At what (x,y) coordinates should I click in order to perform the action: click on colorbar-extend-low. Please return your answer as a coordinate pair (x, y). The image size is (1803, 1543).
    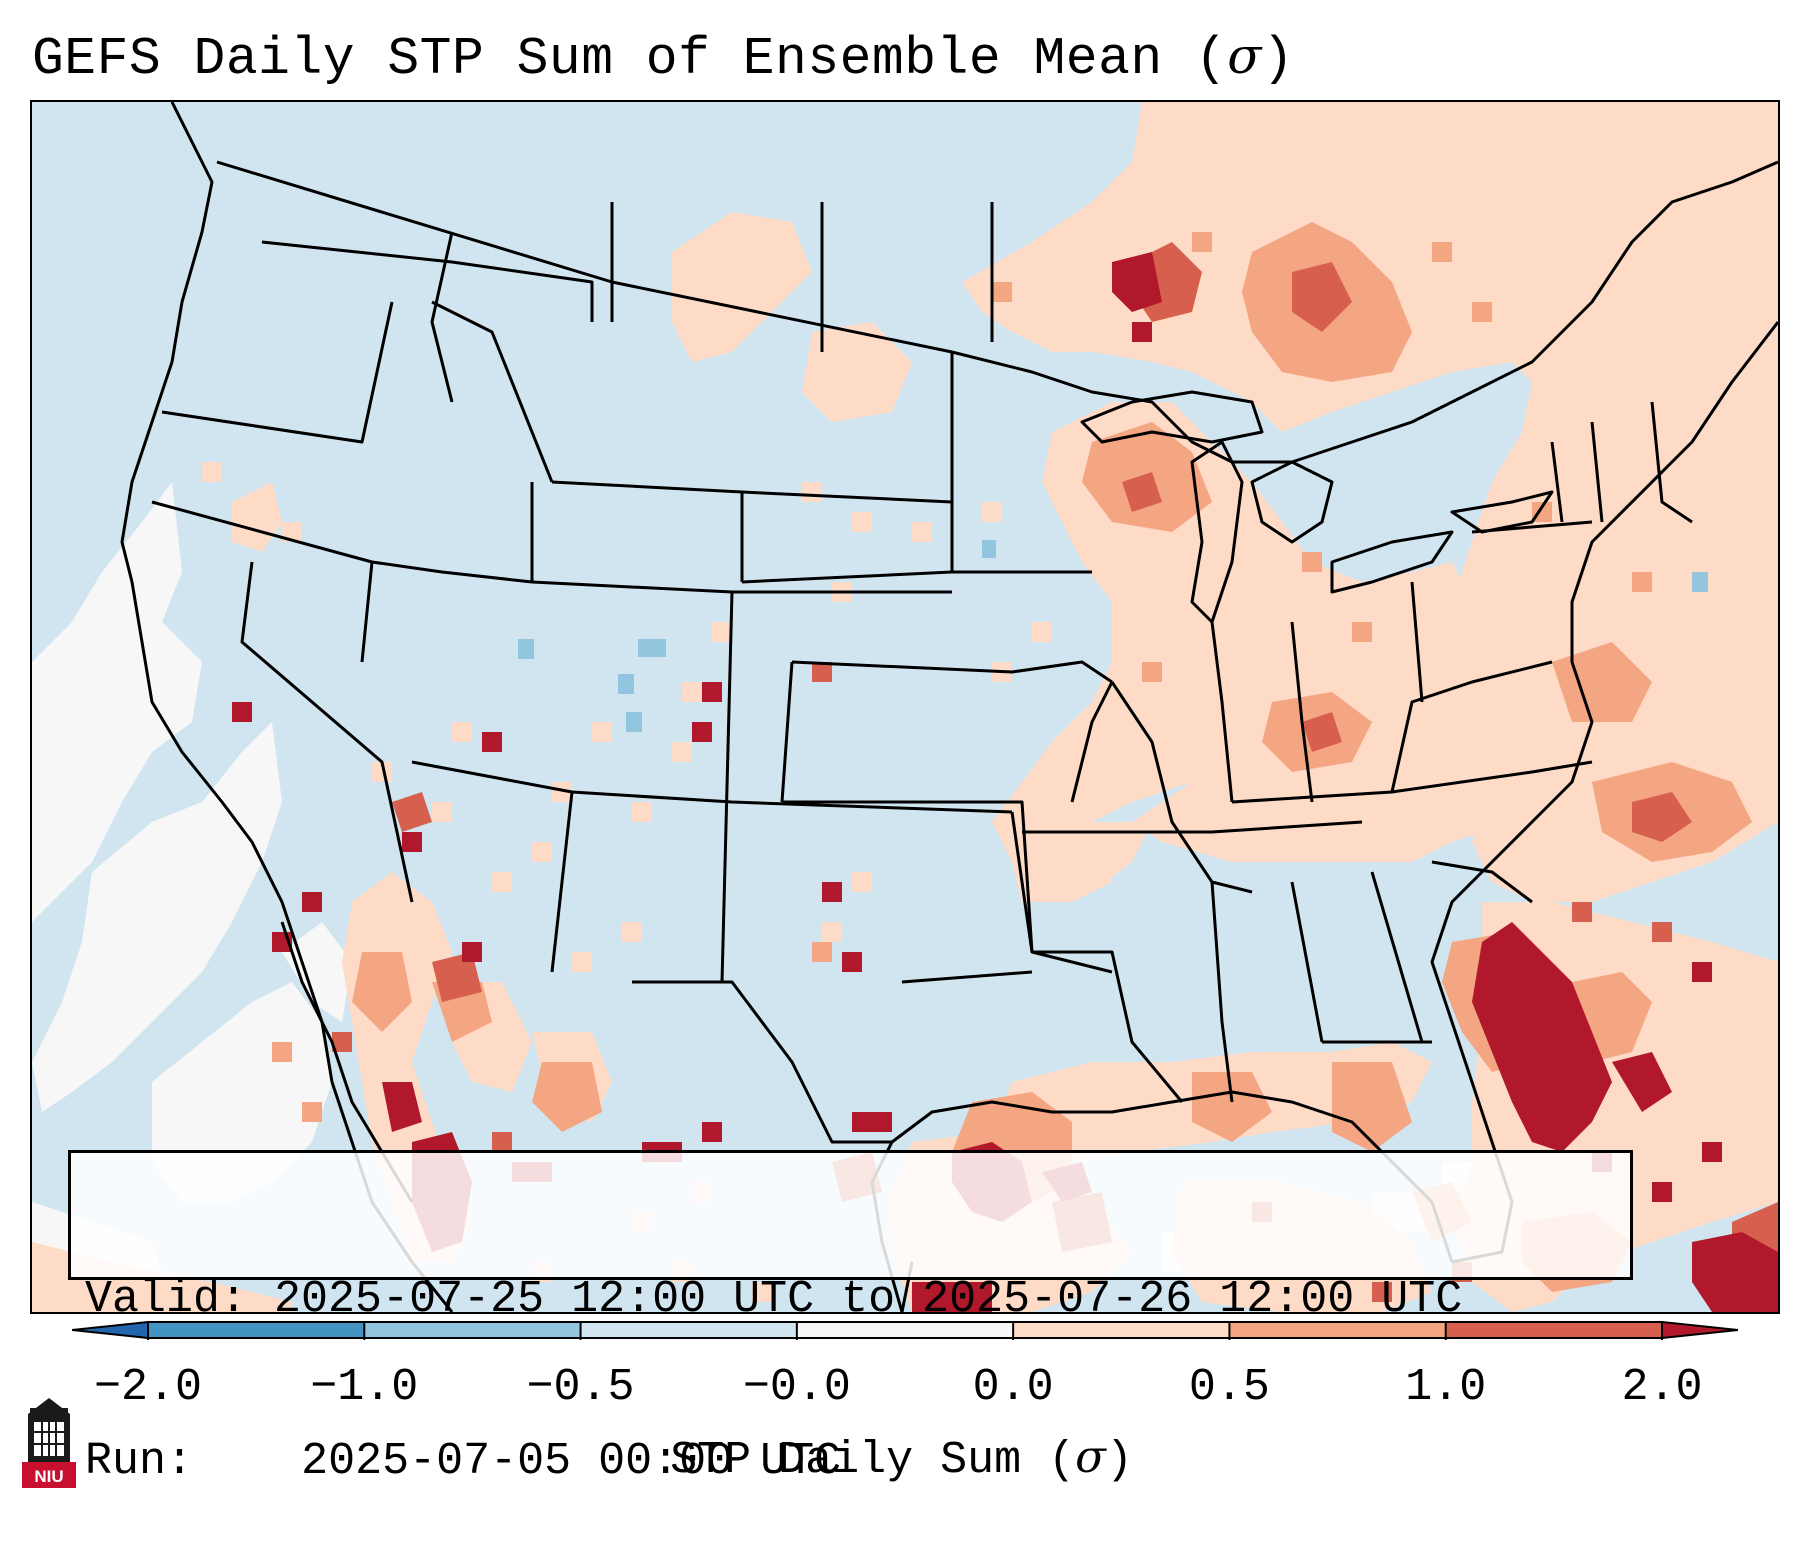
    Looking at the image, I should click on (110, 1330).